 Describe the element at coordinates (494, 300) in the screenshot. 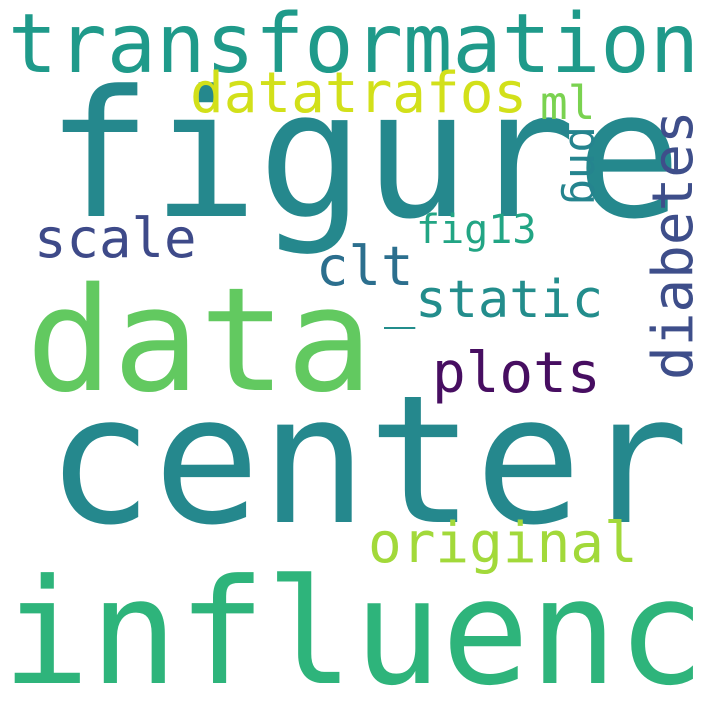

I see `word-static: _static` at that location.